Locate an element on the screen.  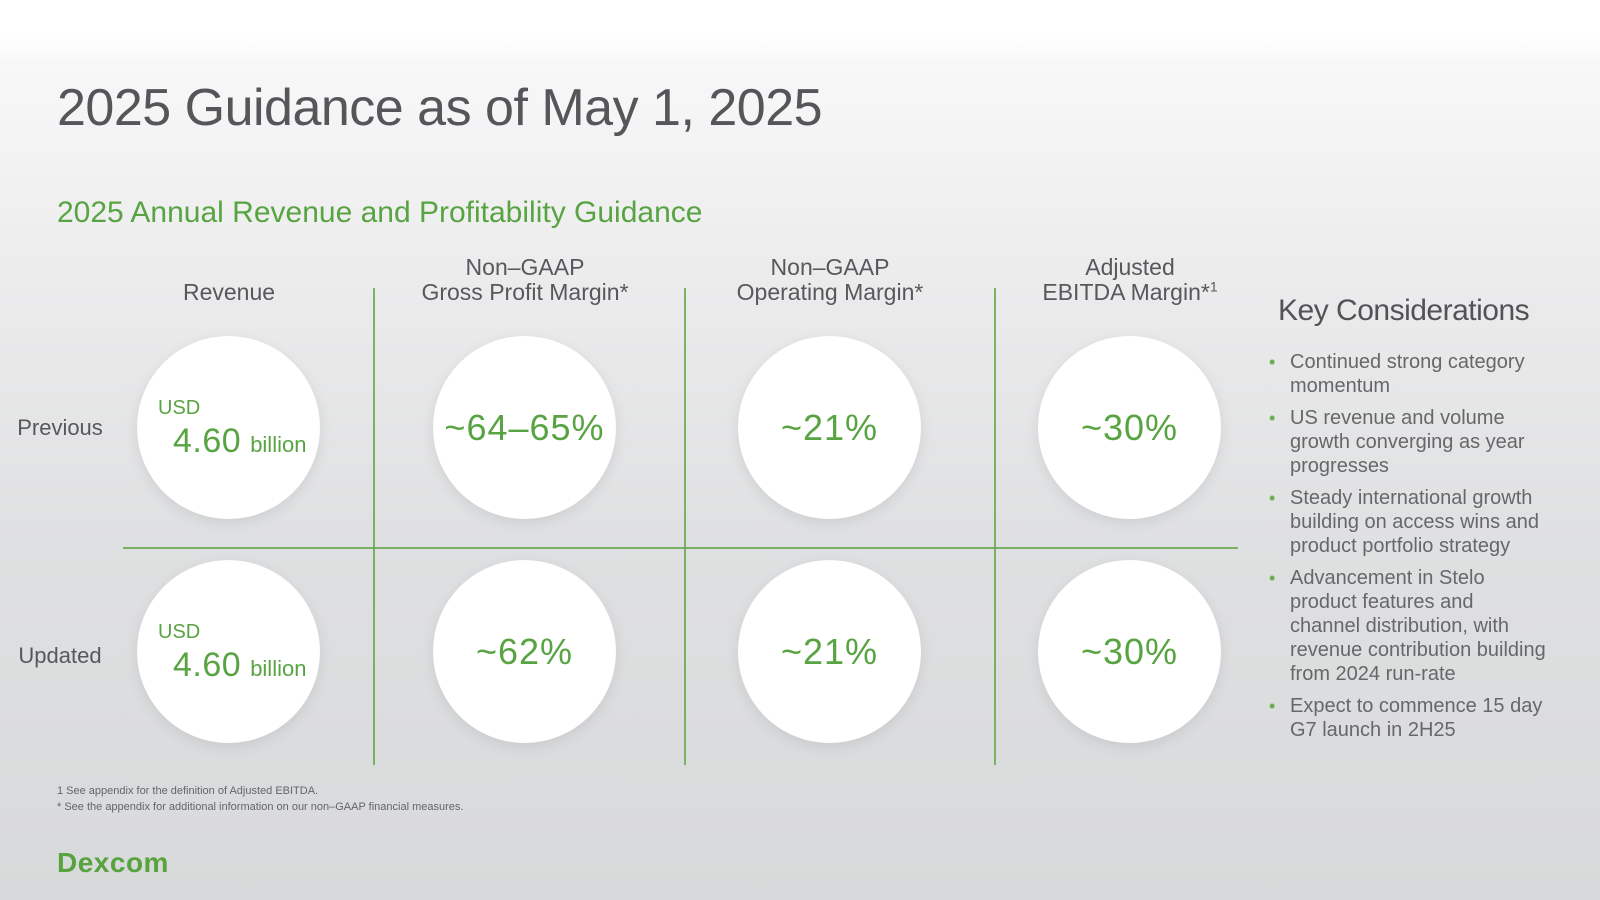
column-header-revenue: Revenue is located at coordinates (229, 278).